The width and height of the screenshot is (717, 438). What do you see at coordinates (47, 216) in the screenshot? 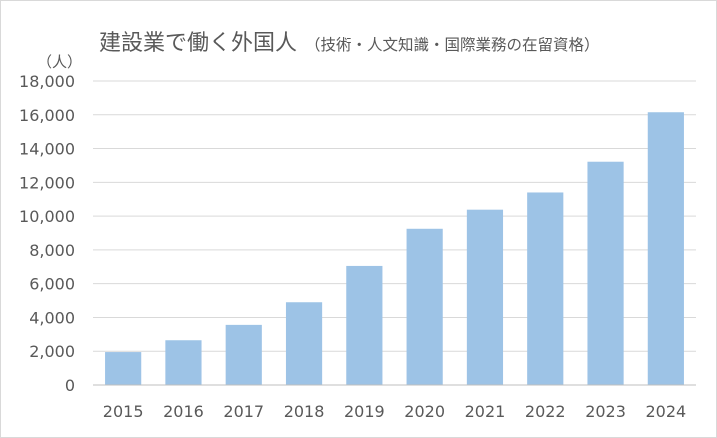
I see `y-tick-label: 10,000` at bounding box center [47, 216].